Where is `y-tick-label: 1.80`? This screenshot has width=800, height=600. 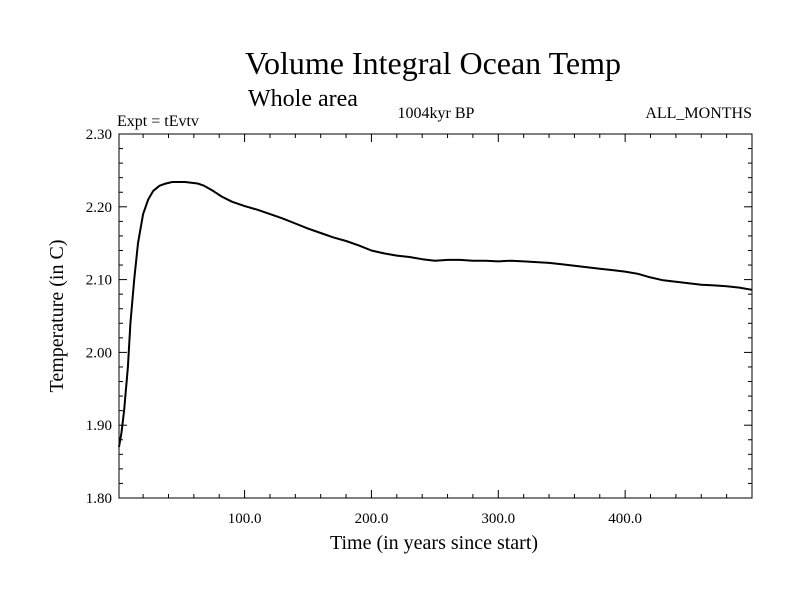 y-tick-label: 1.80 is located at coordinates (99, 499).